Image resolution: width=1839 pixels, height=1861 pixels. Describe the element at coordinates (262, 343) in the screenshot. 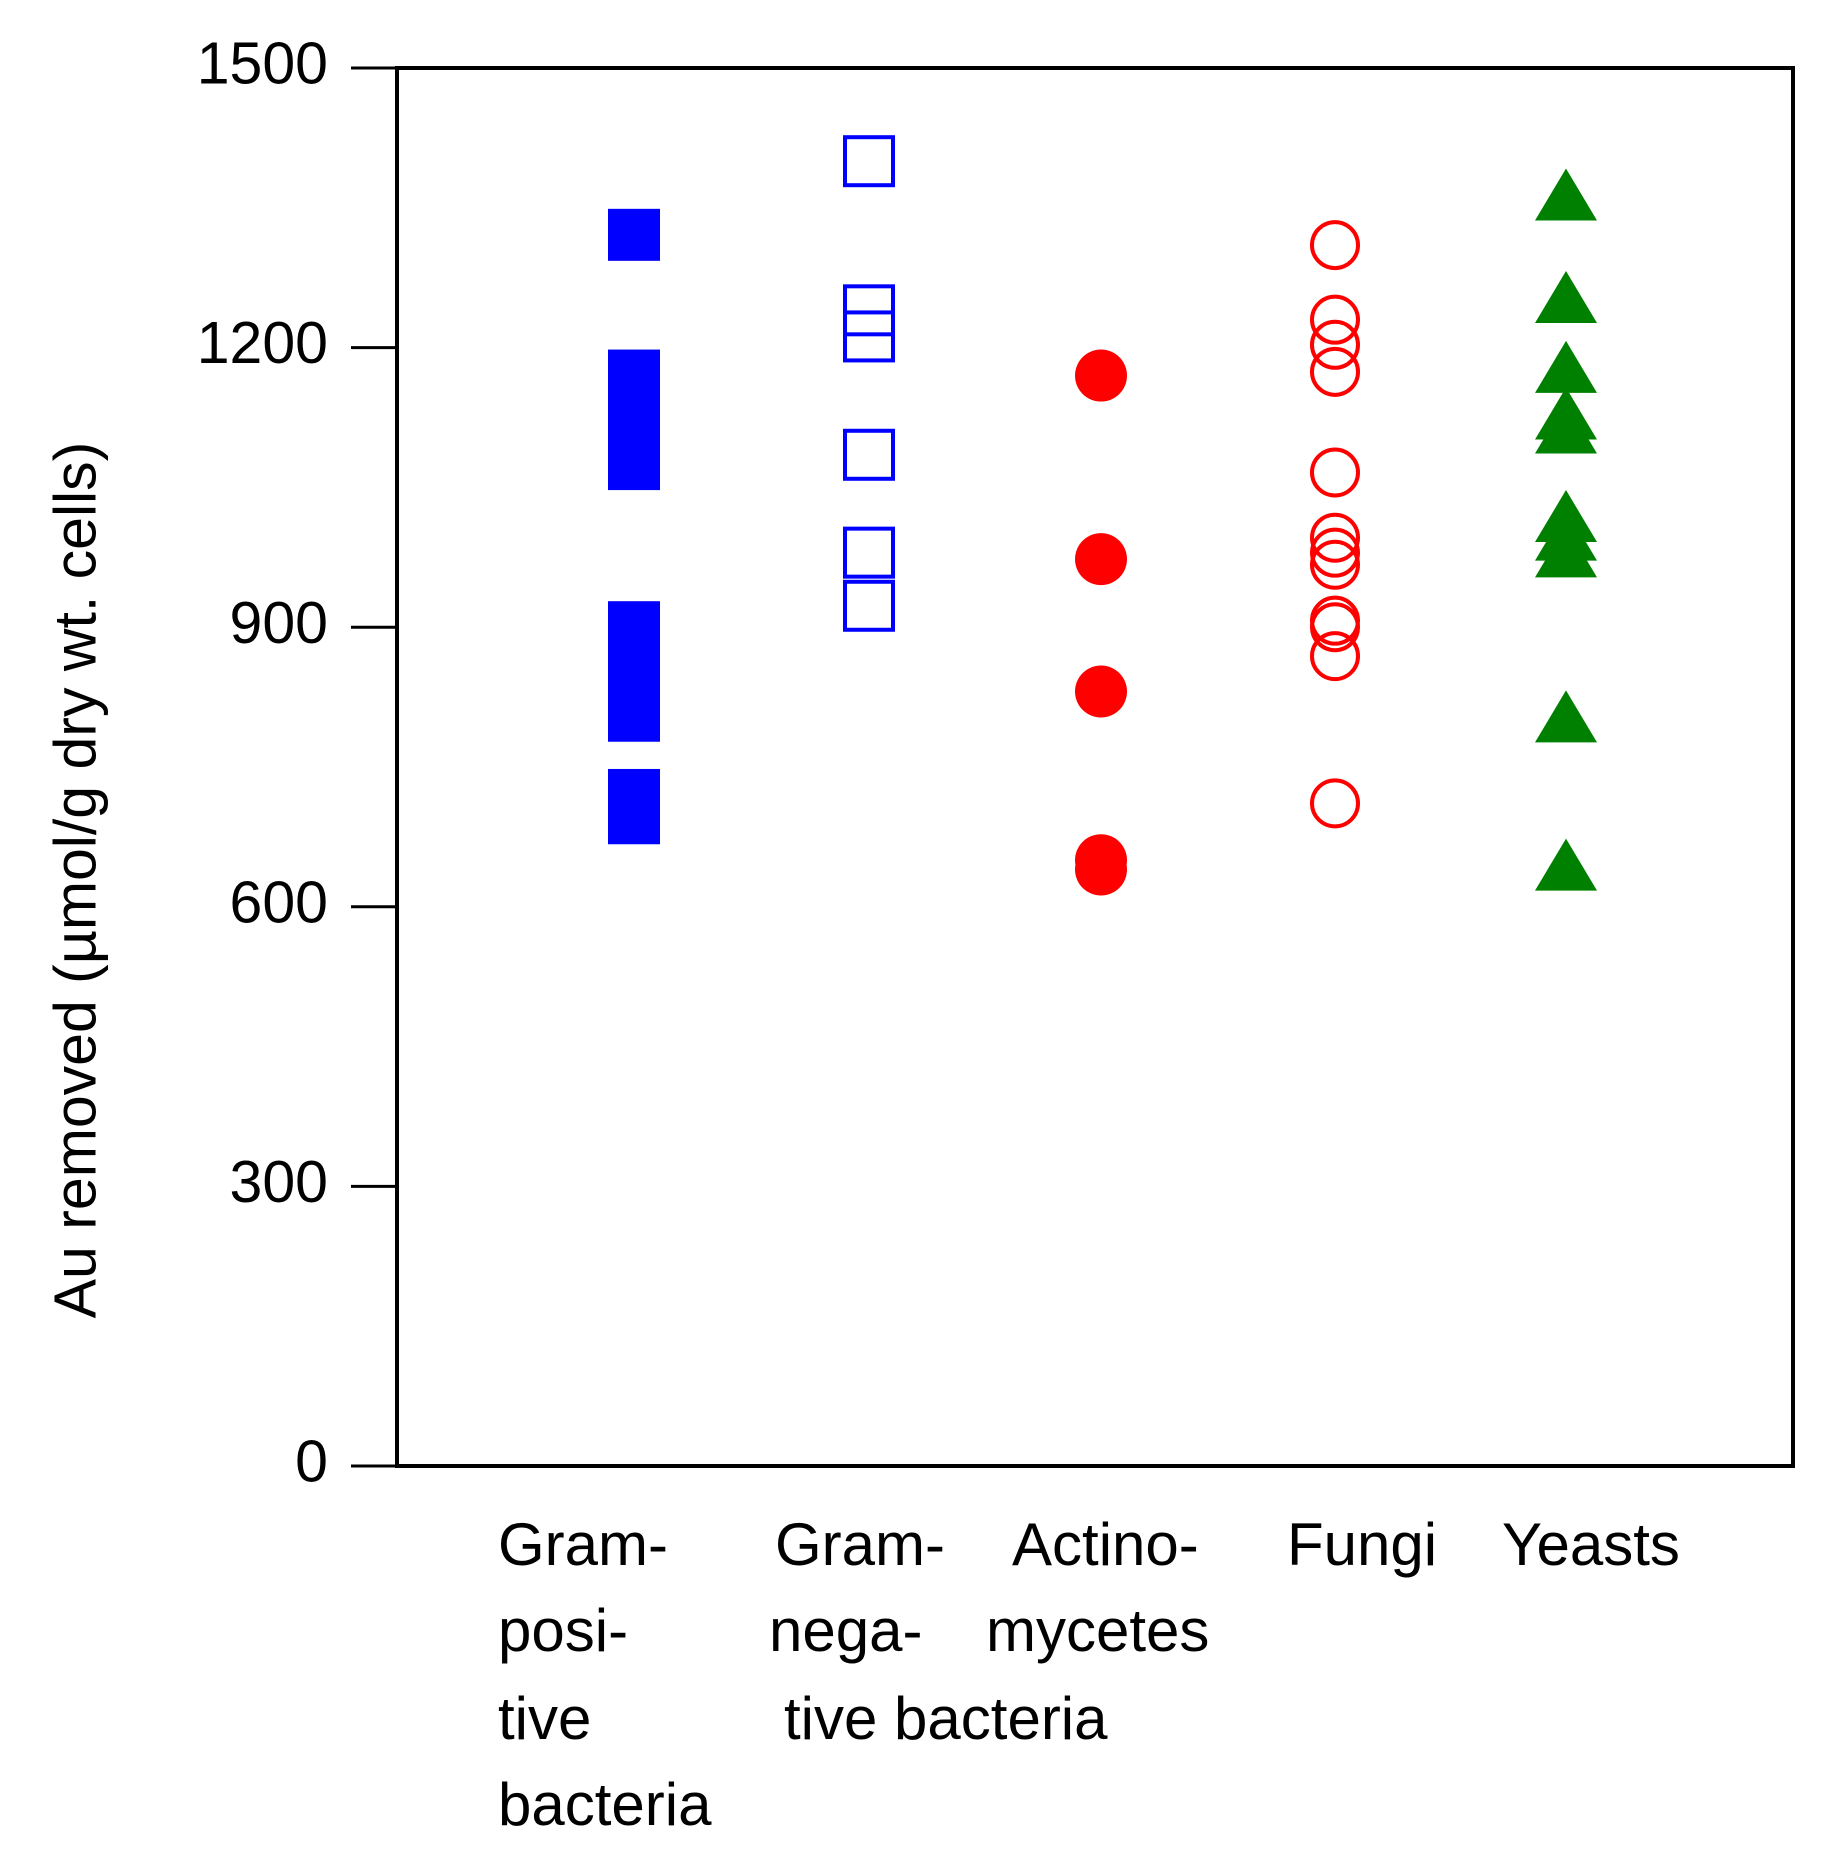

I see `y-tick-label: 1200` at that location.